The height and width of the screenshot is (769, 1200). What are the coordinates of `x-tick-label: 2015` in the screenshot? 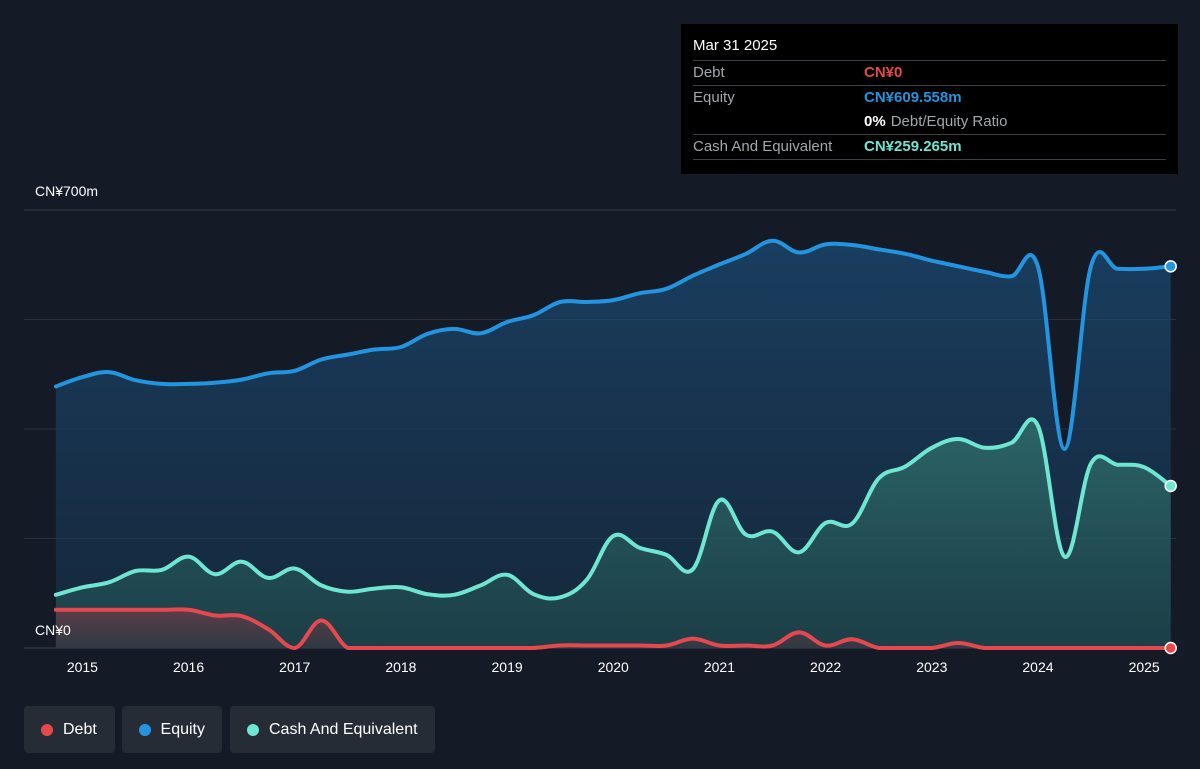 It's located at (82, 667).